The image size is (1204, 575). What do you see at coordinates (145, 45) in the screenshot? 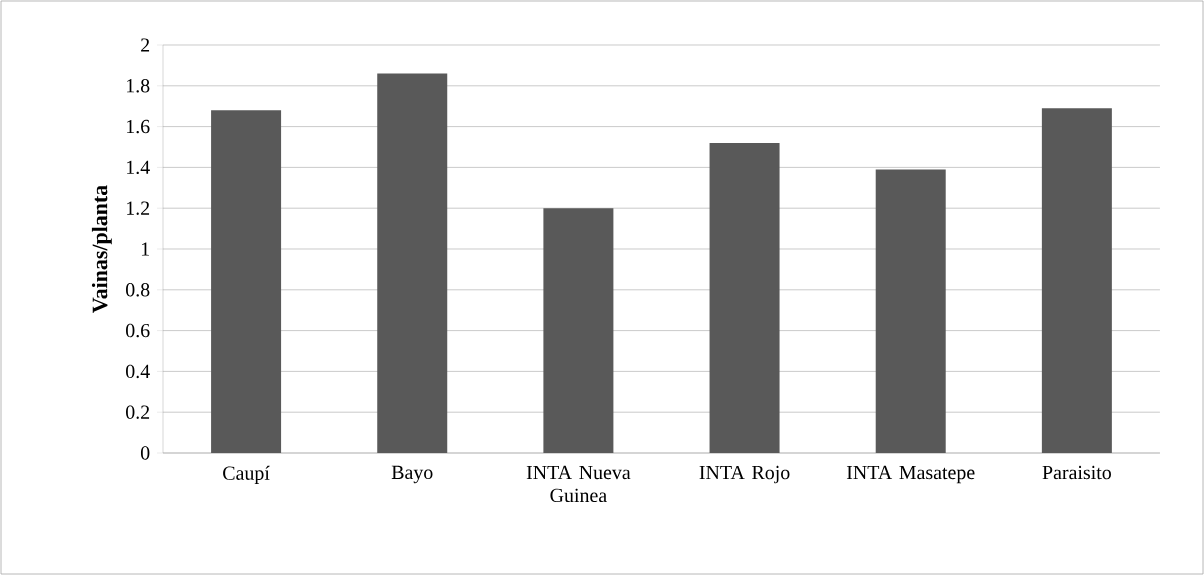
I see `y-tick-label: 2` at bounding box center [145, 45].